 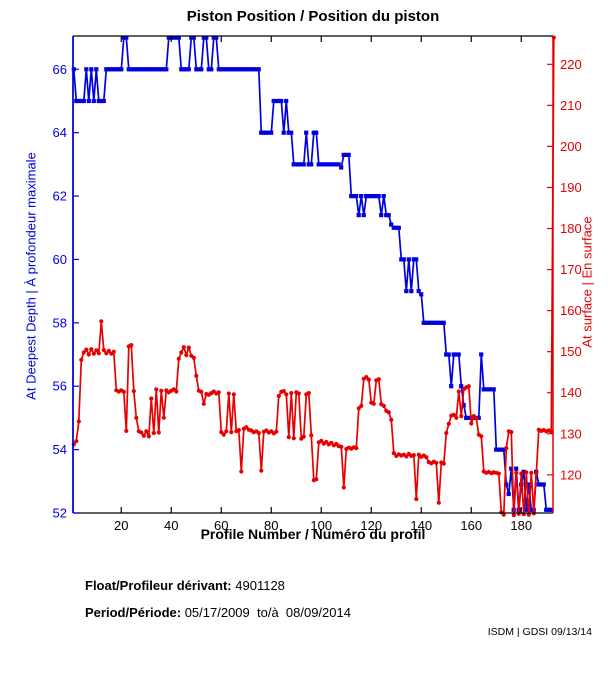 What do you see at coordinates (471, 525) in the screenshot?
I see `x-tick-label: 160` at bounding box center [471, 525].